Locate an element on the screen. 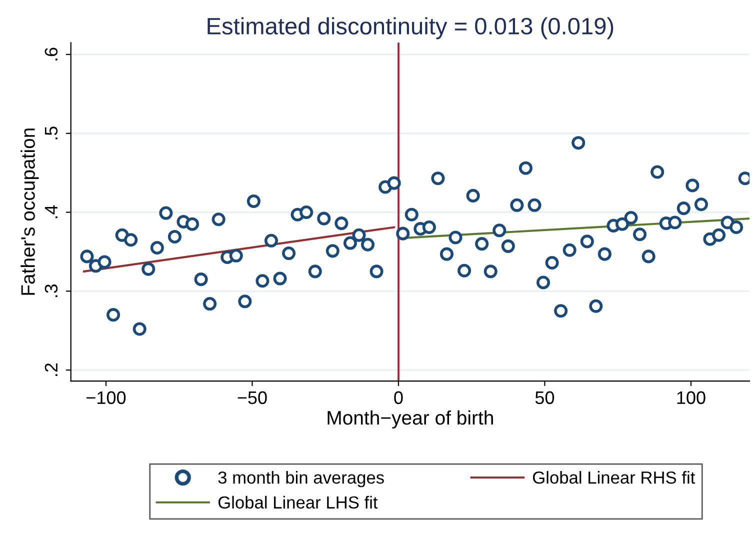 This screenshot has width=754, height=533. legend-label: Global Linear RHS fit is located at coordinates (614, 477).